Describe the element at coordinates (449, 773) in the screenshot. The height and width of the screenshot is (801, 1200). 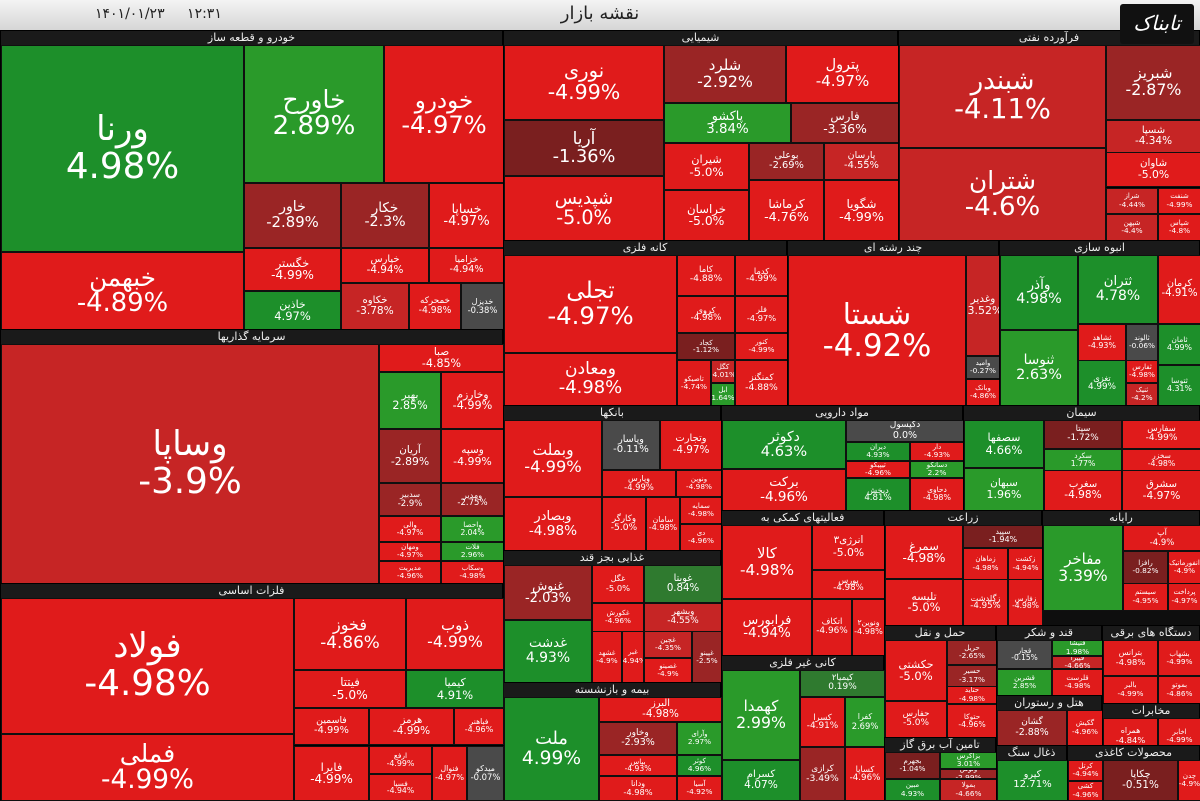
I see `stock-tile: فنوال -4.97%` at that location.